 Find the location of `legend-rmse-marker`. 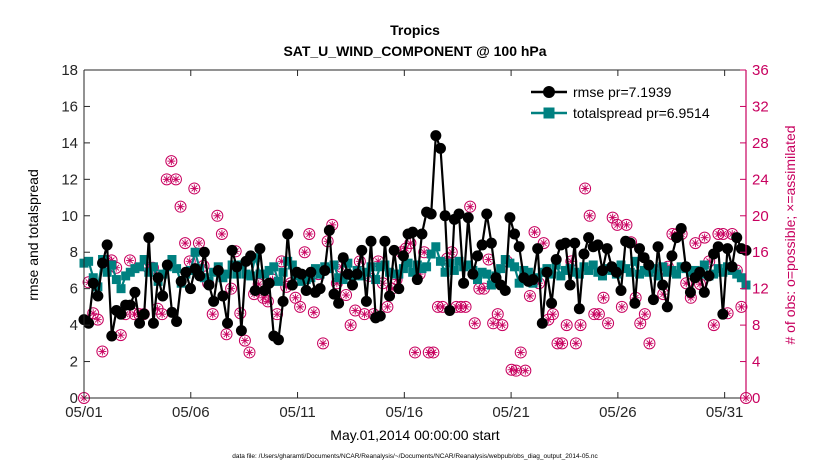

legend-rmse-marker is located at coordinates (549, 92).